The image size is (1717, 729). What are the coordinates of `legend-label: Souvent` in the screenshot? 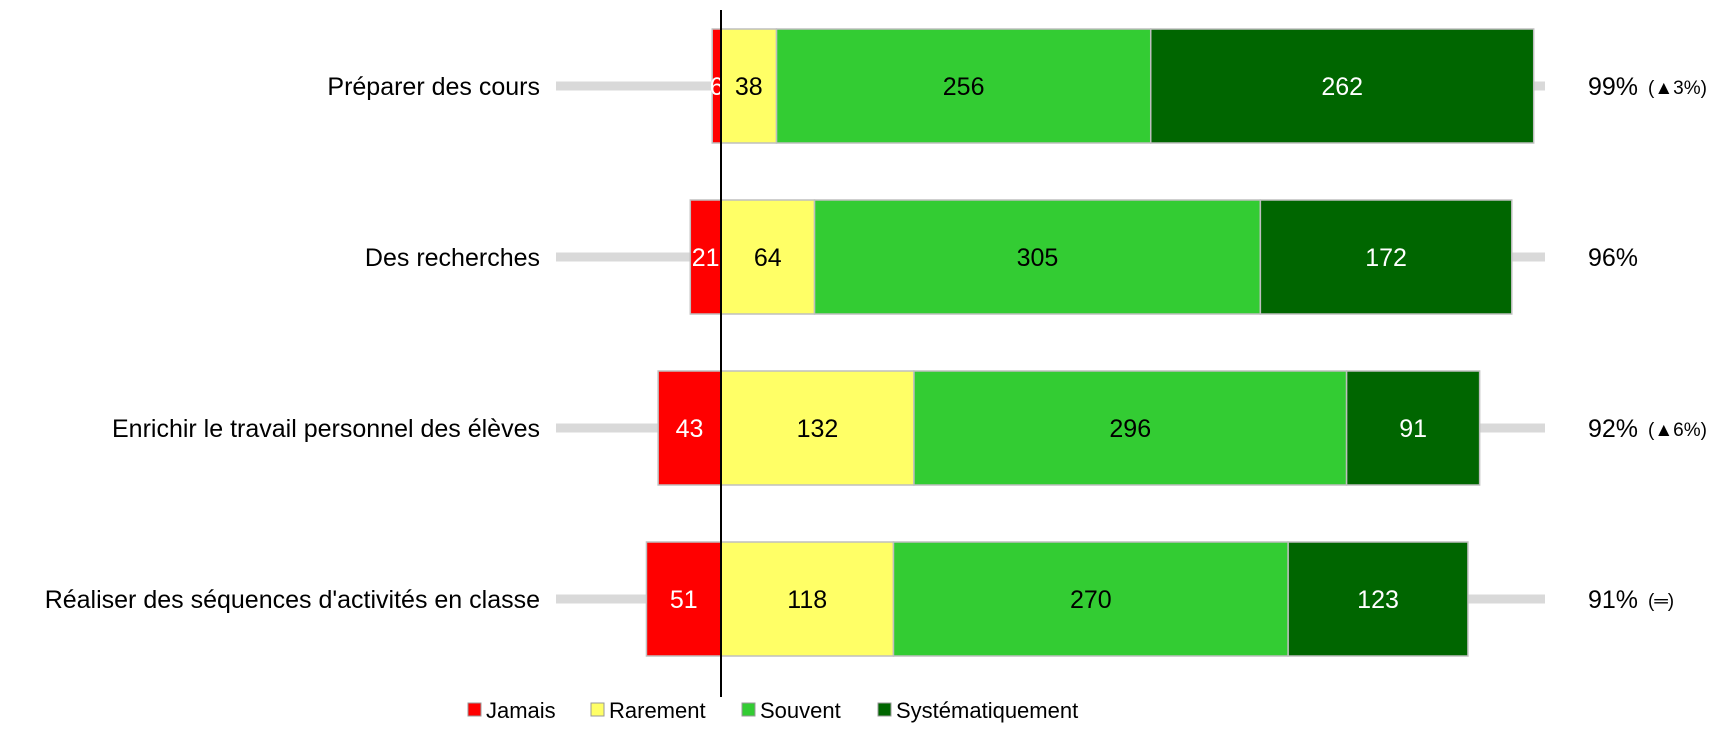 It's located at (800, 710).